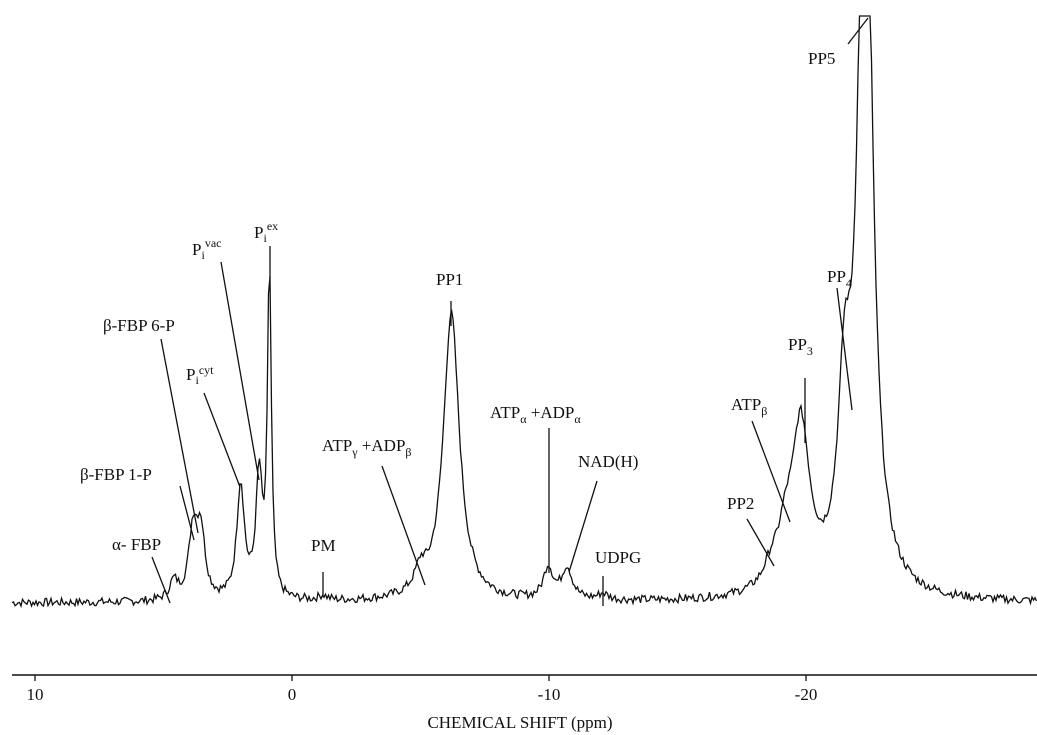  Describe the element at coordinates (213, 243) in the screenshot. I see `label-pi-vac-sup: vac` at that location.